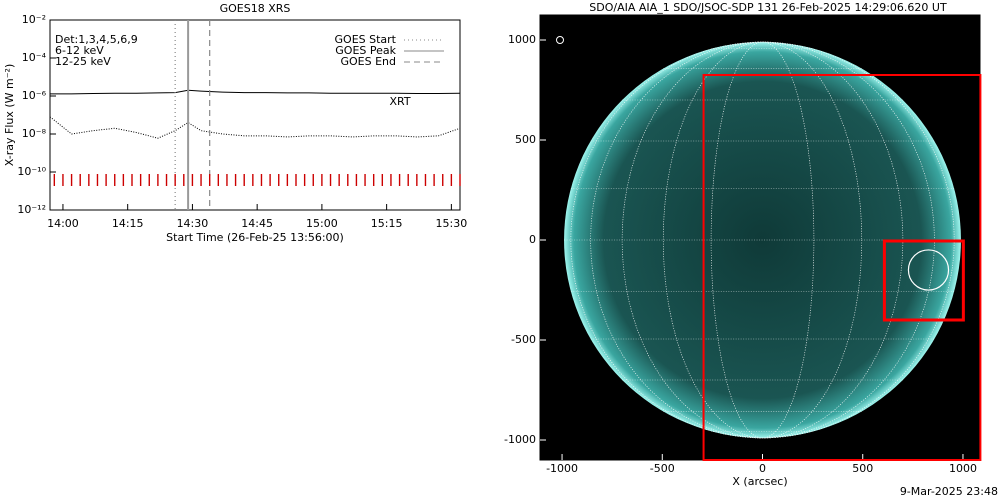 Image resolution: width=1000 pixels, height=500 pixels. What do you see at coordinates (949, 491) in the screenshot?
I see `timestamp: 9-Mar-2025 23:48` at bounding box center [949, 491].